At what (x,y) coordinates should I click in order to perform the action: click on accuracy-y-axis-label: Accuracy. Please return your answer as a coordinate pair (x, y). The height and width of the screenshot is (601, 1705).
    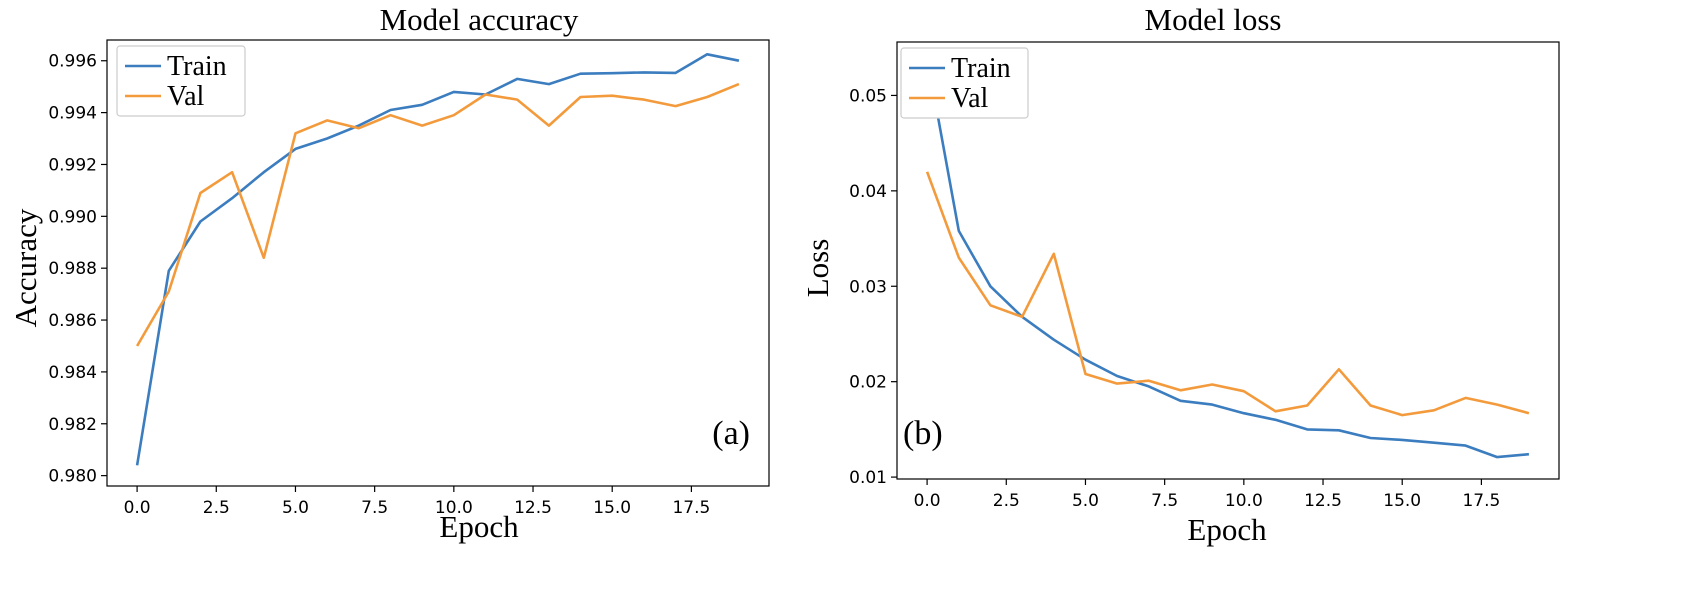
    Looking at the image, I should click on (25, 267).